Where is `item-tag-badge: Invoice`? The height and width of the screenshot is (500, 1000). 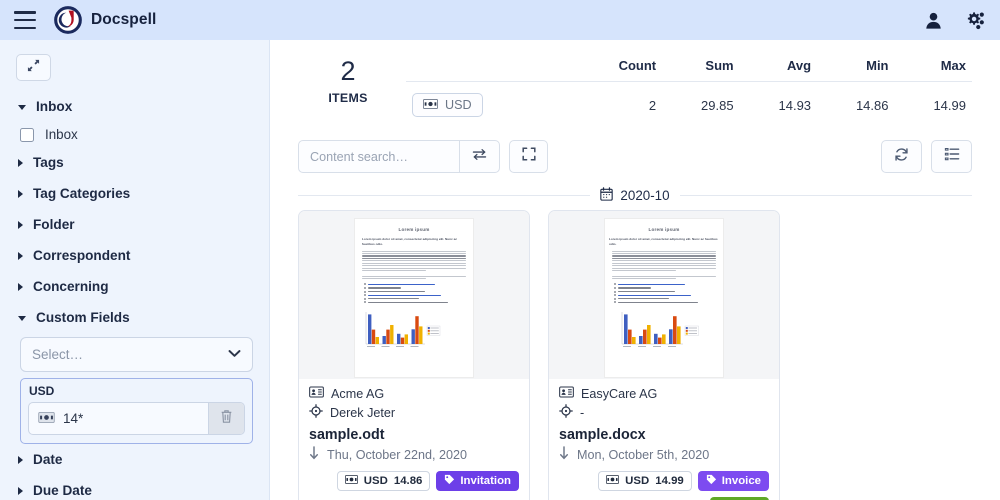 item-tag-badge: Invoice is located at coordinates (733, 481).